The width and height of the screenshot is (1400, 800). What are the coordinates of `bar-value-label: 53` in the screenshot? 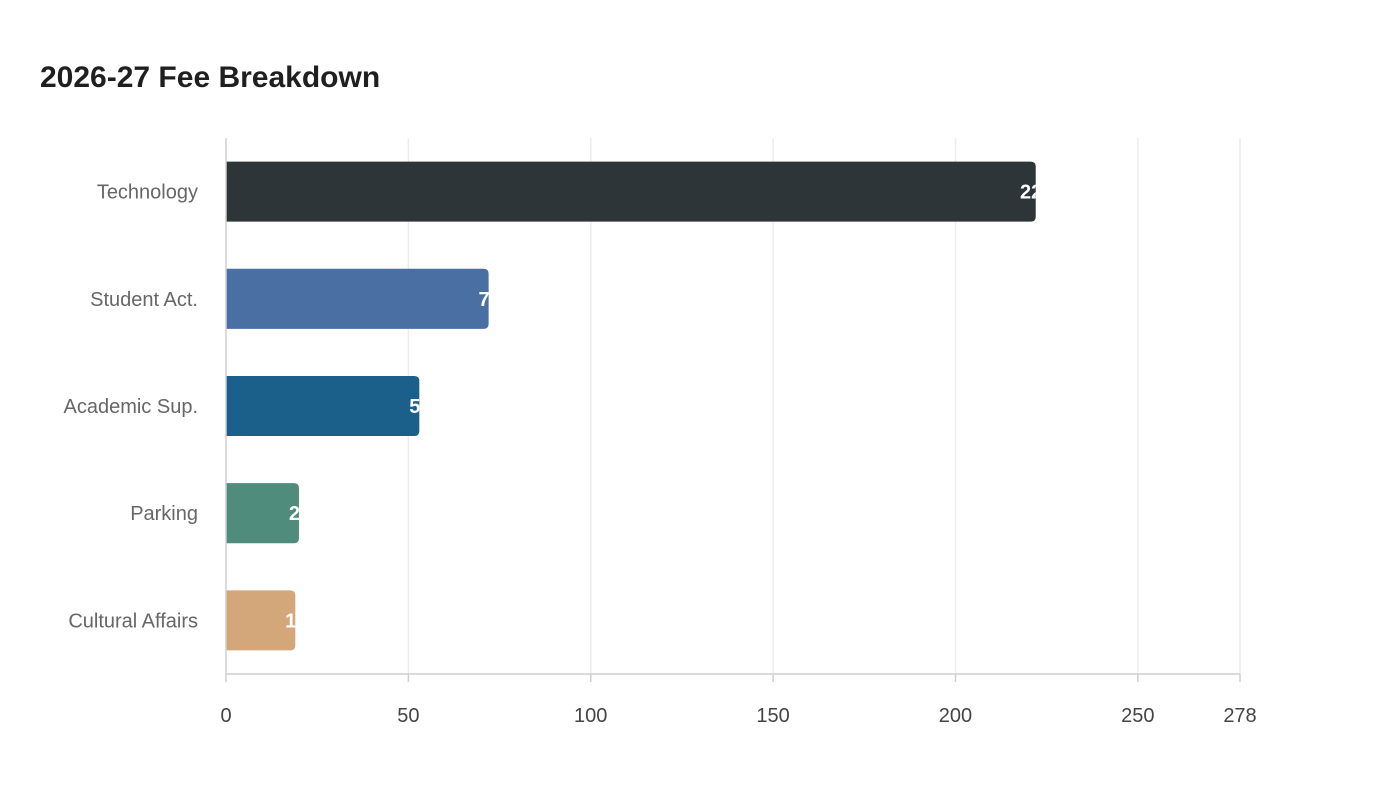 It's located at (420, 407).